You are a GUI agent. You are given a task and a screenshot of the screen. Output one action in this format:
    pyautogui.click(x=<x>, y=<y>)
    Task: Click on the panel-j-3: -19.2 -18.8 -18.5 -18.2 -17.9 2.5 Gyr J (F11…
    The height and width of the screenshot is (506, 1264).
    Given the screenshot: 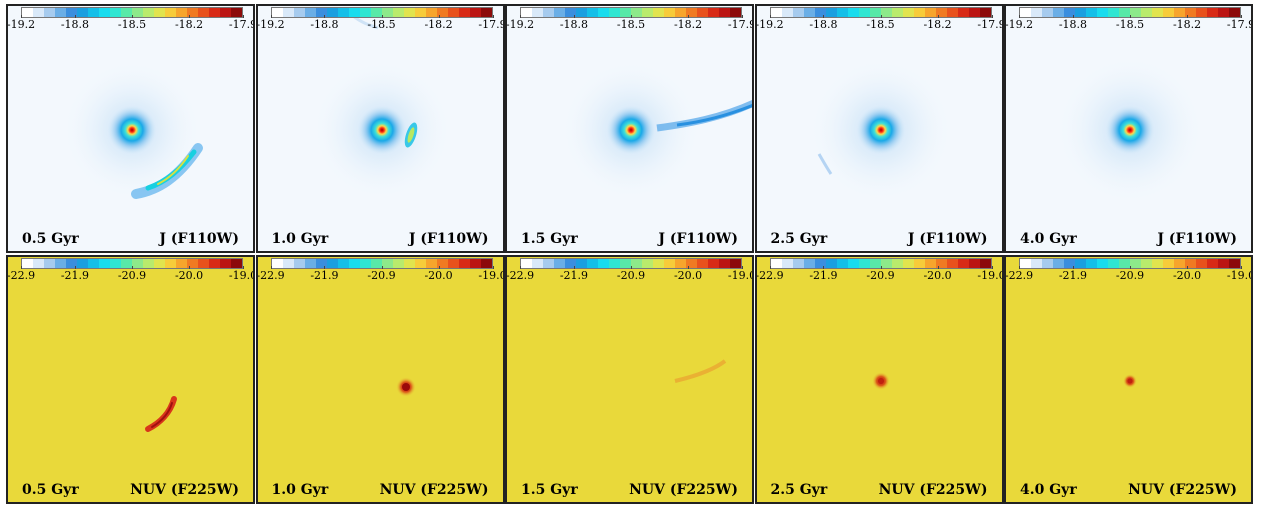 What is the action you would take?
    pyautogui.click(x=879, y=128)
    